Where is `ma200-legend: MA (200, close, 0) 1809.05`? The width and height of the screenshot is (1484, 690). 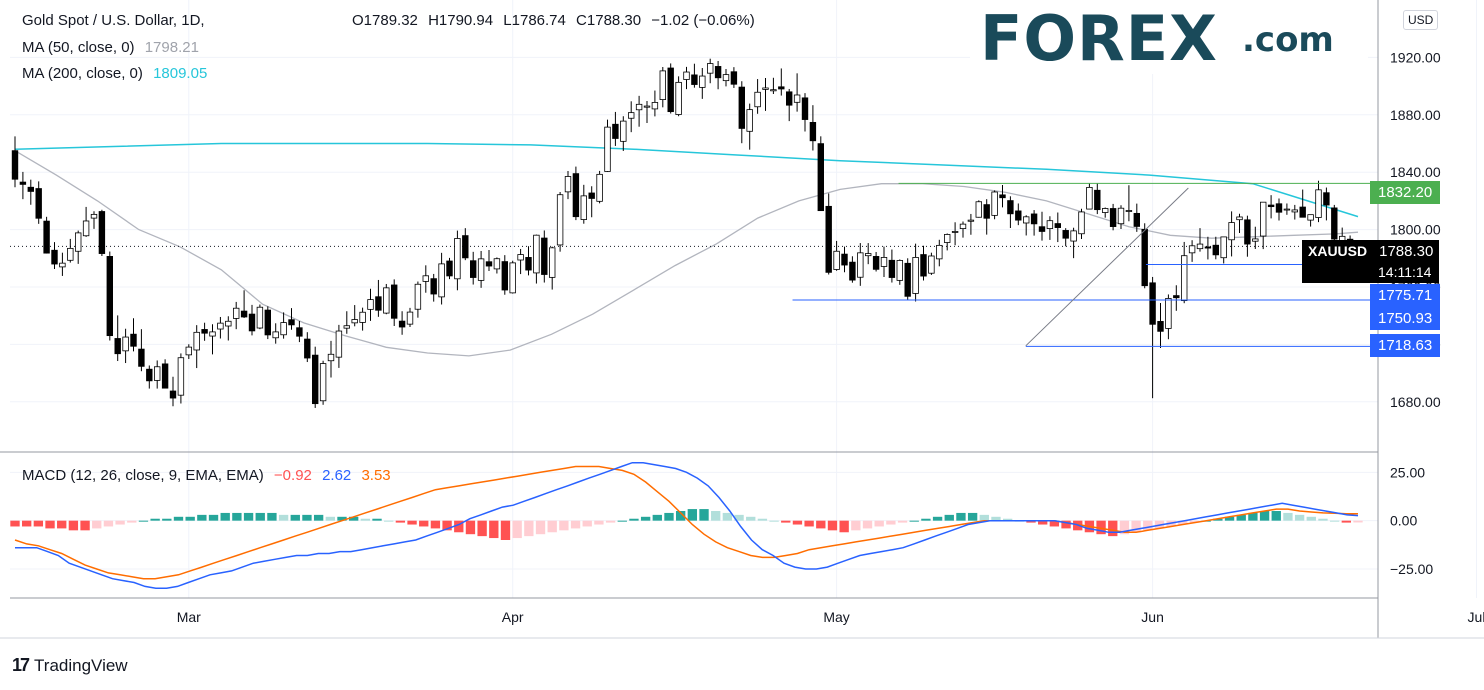
ma200-legend: MA (200, close, 0) 1809.05 is located at coordinates (117, 73).